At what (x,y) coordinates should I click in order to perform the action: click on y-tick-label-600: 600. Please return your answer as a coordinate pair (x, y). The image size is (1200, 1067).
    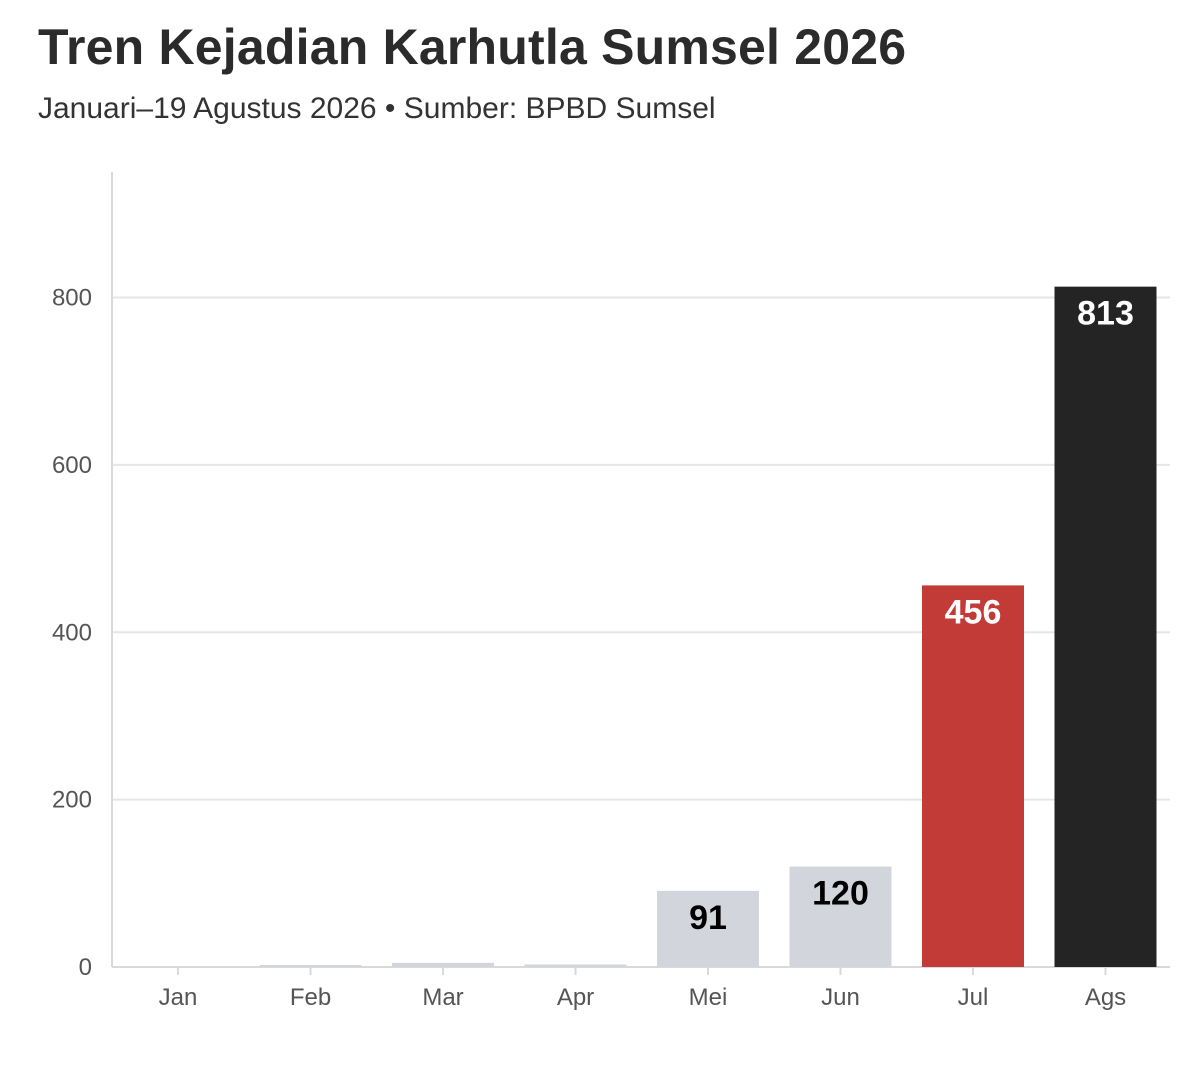
    Looking at the image, I should click on (72, 465).